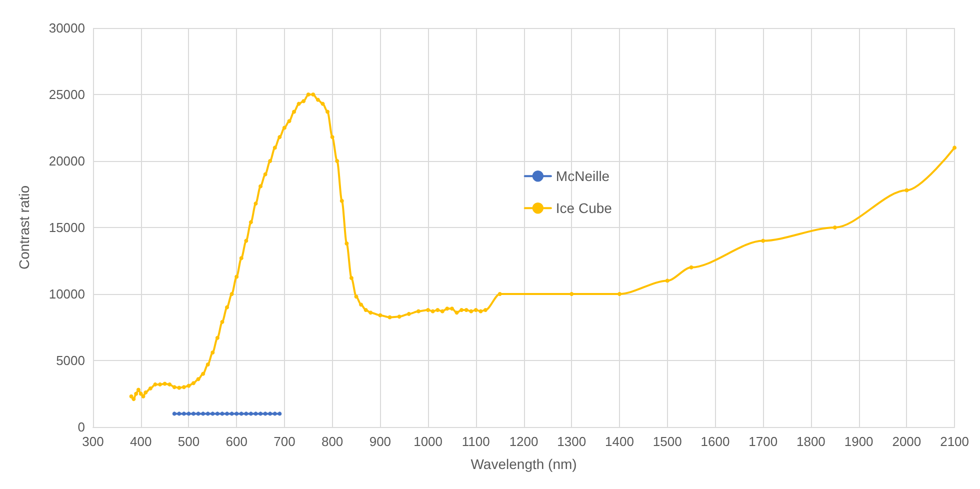  What do you see at coordinates (66, 94) in the screenshot?
I see `y-tick-label: 25000` at bounding box center [66, 94].